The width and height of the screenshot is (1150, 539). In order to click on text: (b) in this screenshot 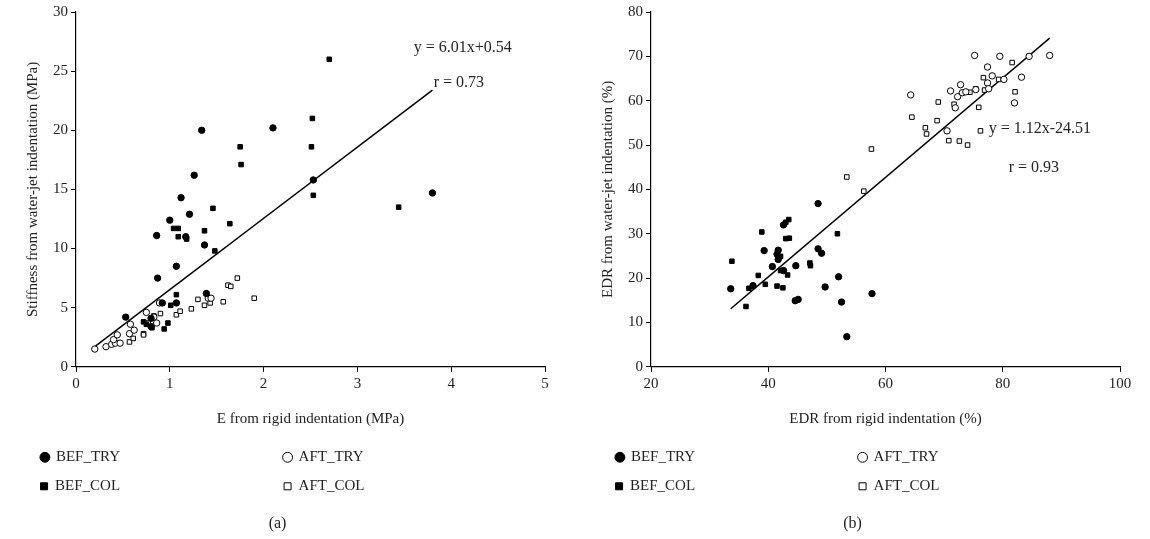, I will do `click(852, 522)`.